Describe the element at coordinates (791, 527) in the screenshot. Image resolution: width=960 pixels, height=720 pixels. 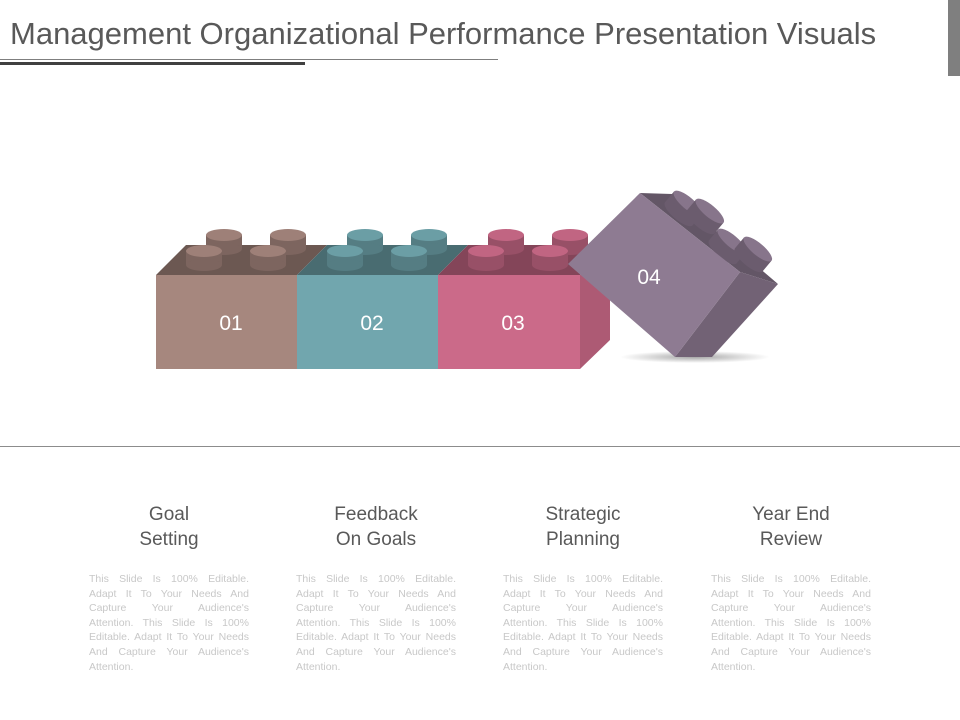
I see `item-heading: Year End Review` at that location.